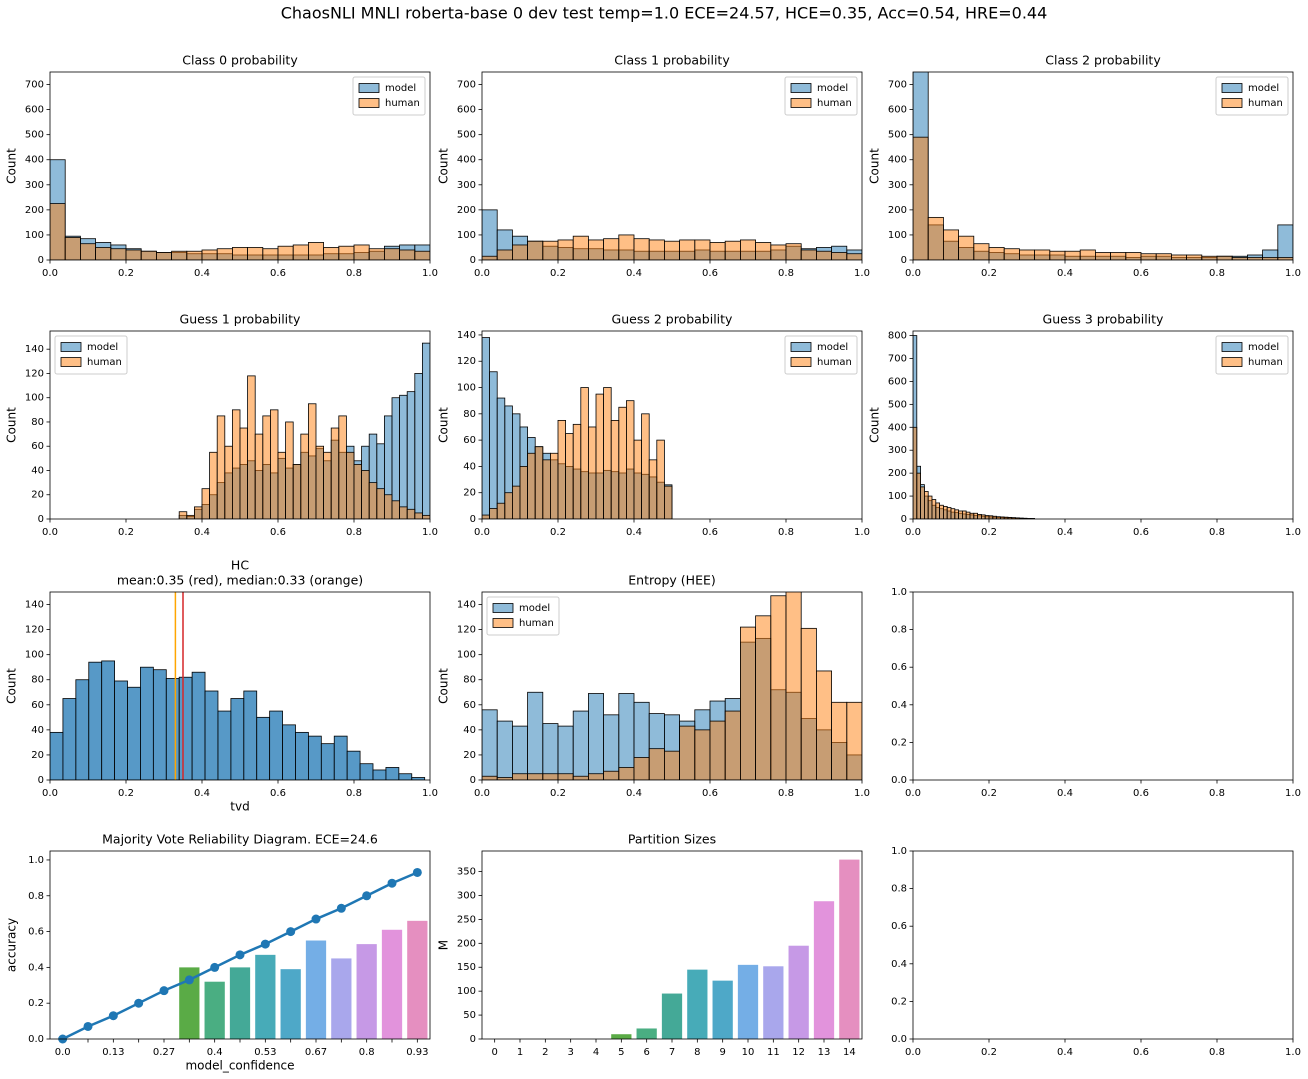 The height and width of the screenshot is (1079, 1308). Describe the element at coordinates (875, 166) in the screenshot. I see `y-axis-label: Count` at that location.